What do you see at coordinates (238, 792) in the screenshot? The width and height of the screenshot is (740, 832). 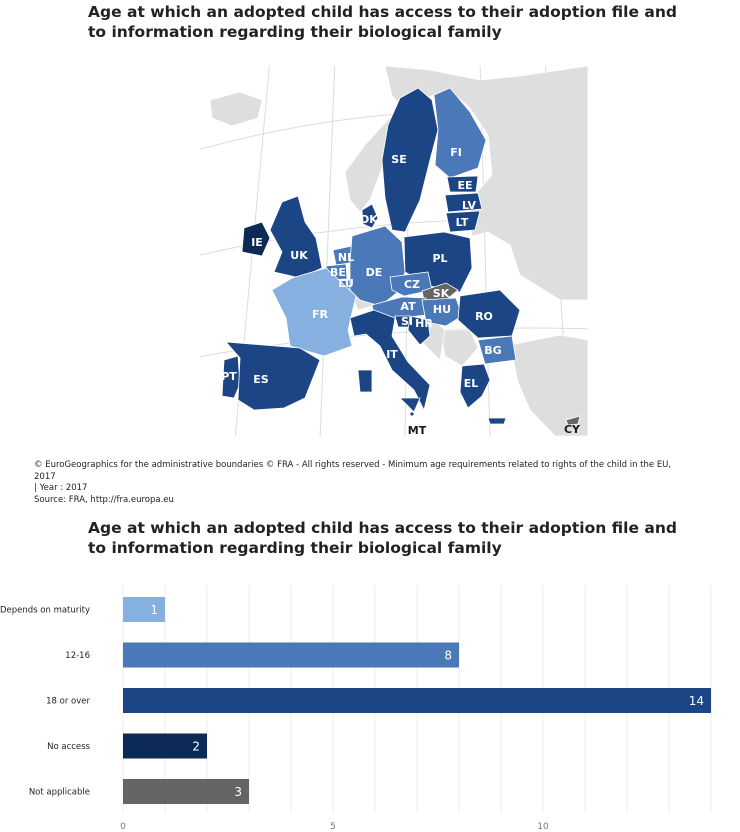 I see `bar-value-label: 3` at bounding box center [238, 792].